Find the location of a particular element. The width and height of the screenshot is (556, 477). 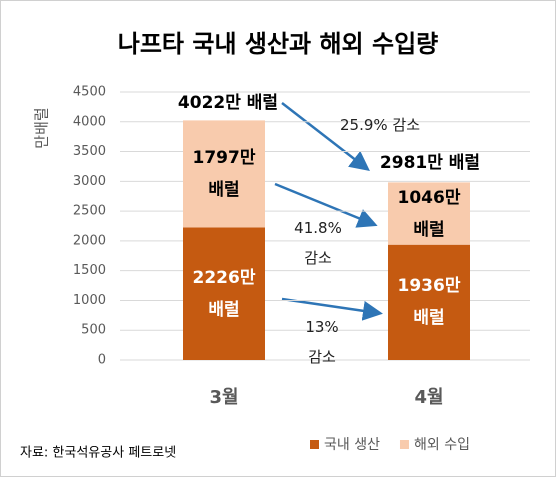

value-label: 1797만 배럴 is located at coordinates (224, 173).